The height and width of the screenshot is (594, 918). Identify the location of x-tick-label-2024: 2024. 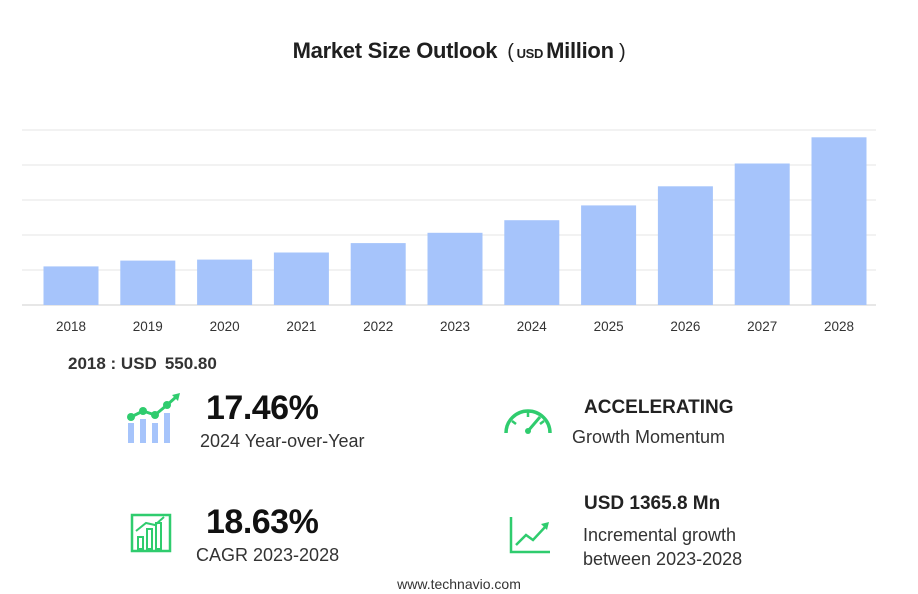
(532, 326).